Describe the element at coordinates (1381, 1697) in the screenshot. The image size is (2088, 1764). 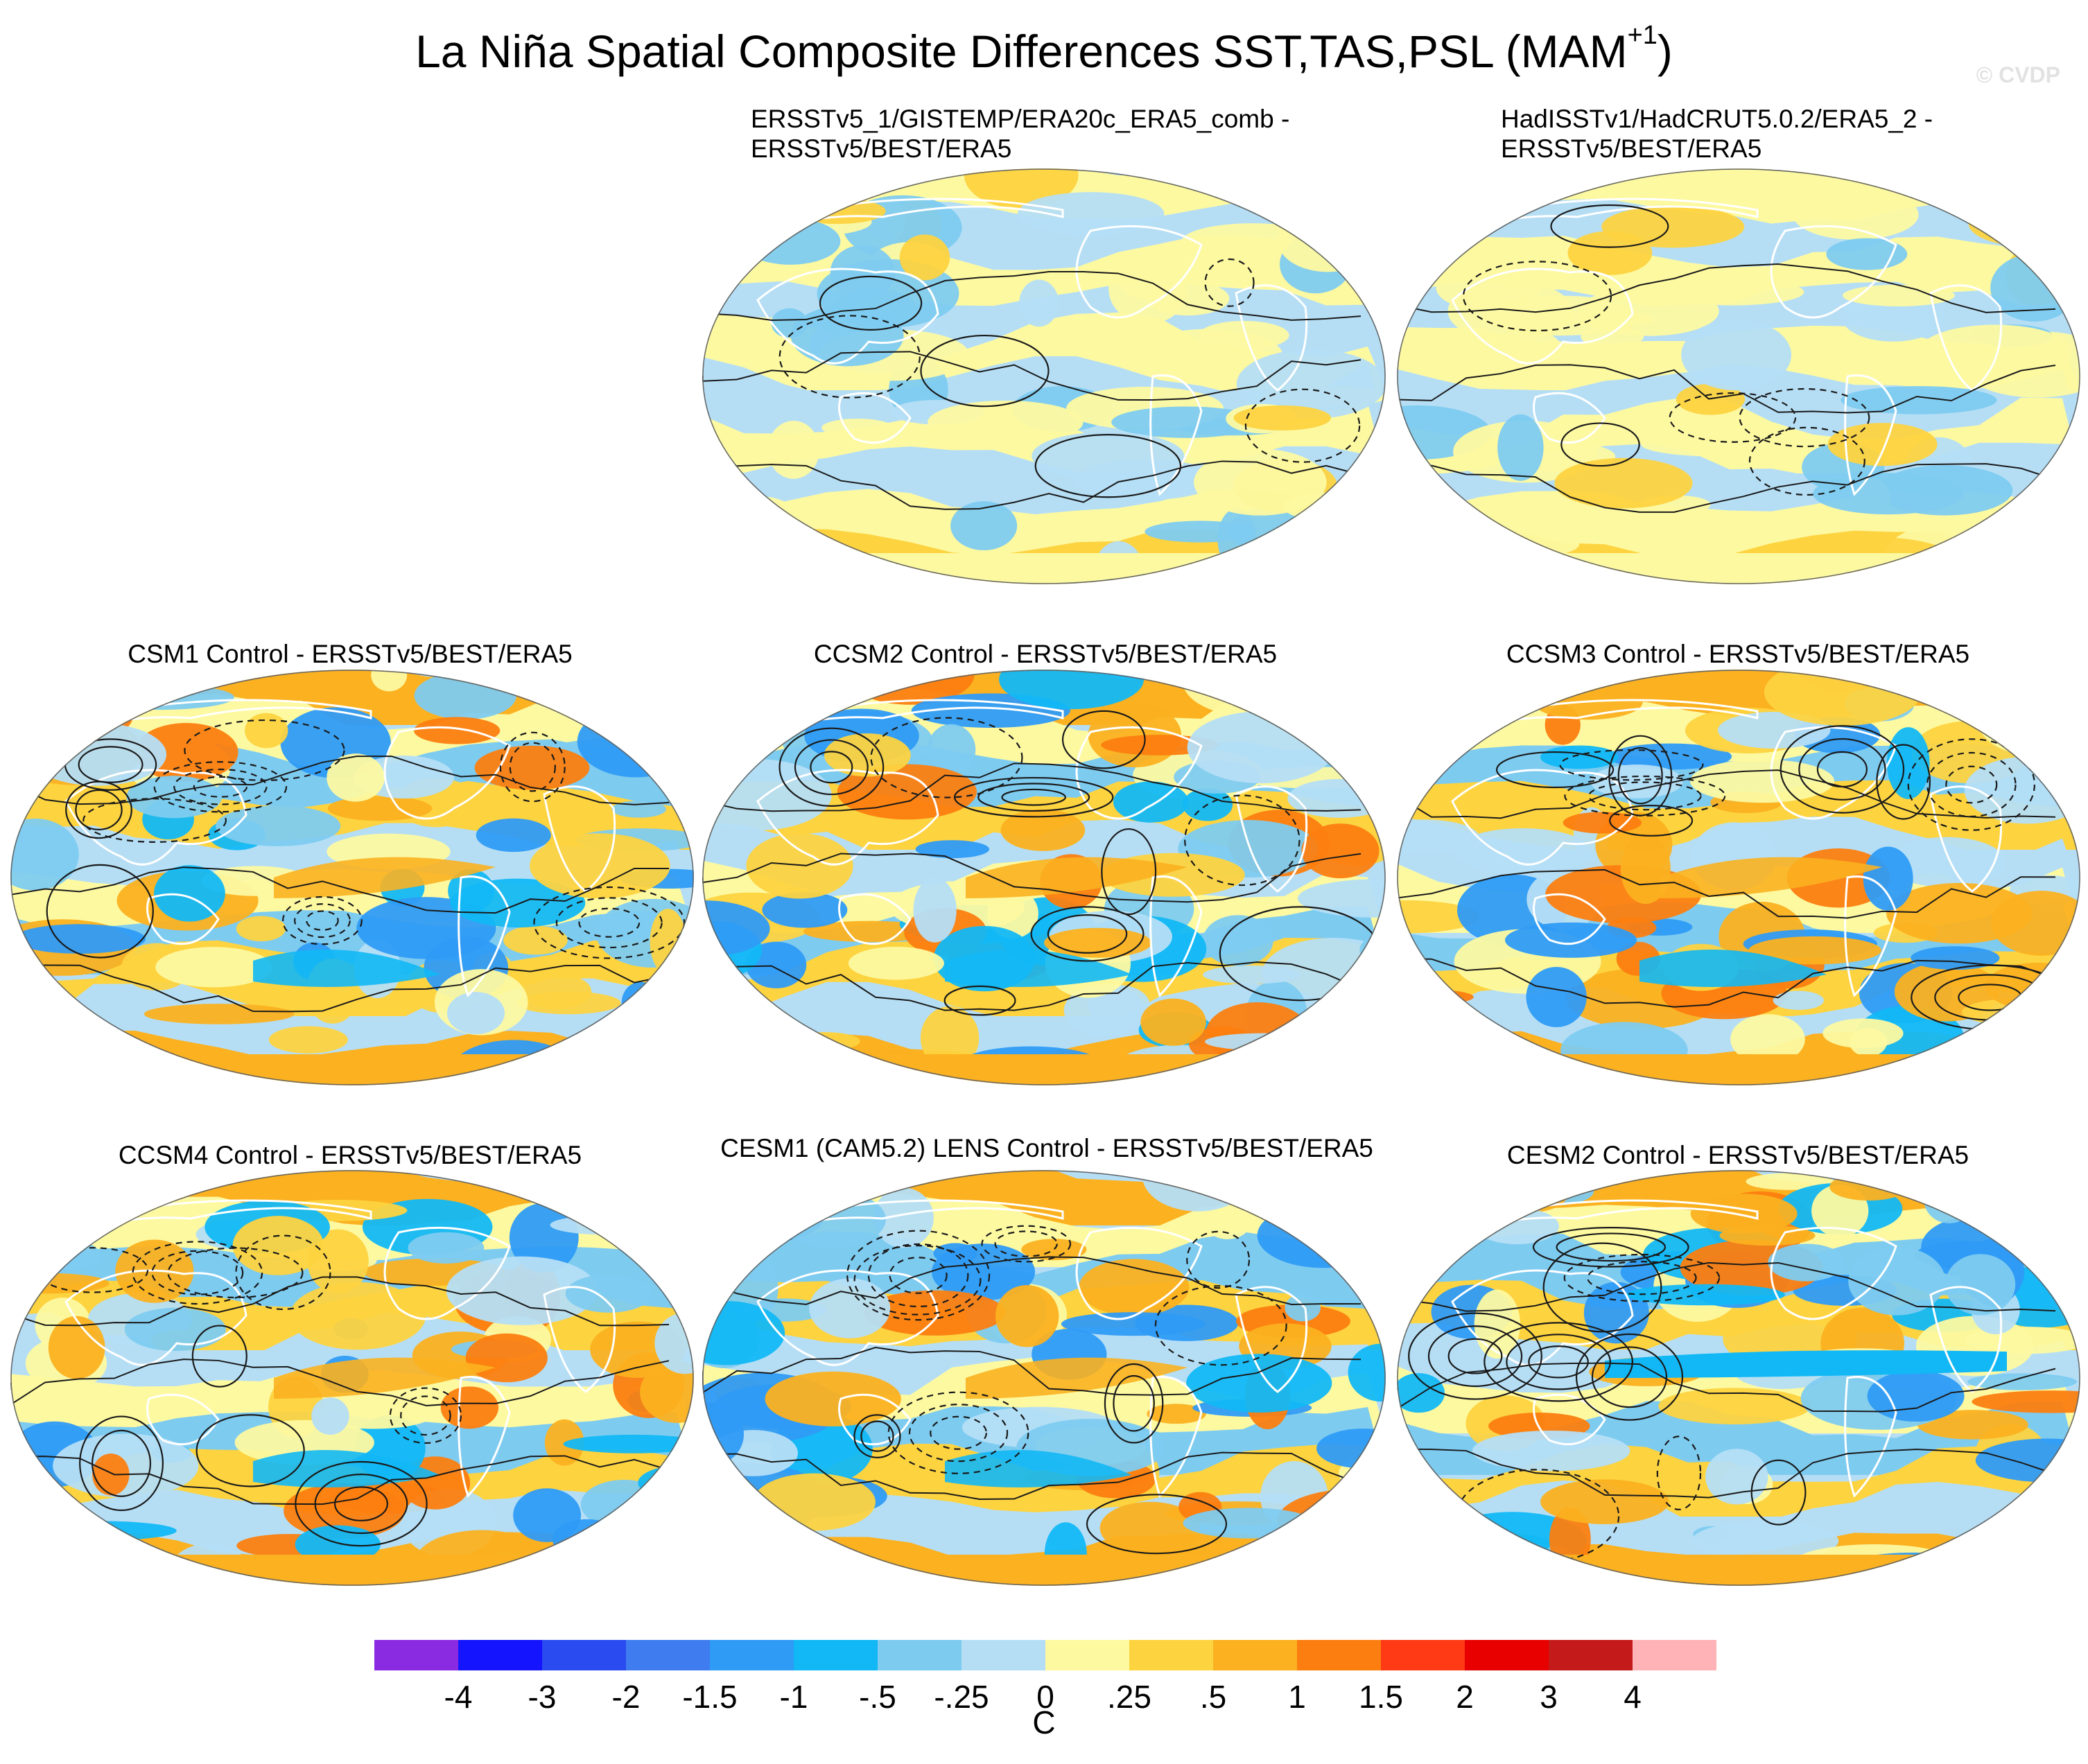
I see `colorbar-tick-label: 1.5` at that location.